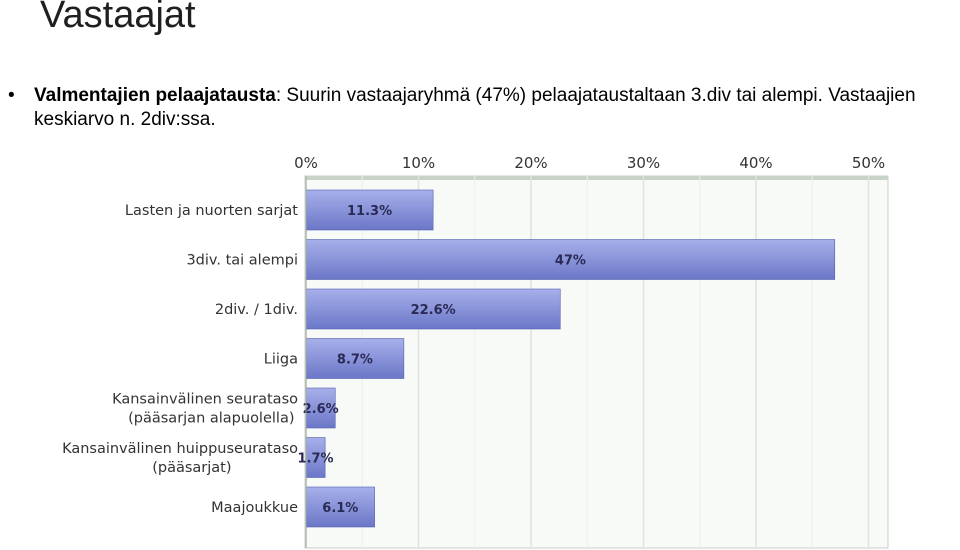 This screenshot has width=960, height=550. Describe the element at coordinates (433, 310) in the screenshot. I see `data-label: 22.6%` at that location.